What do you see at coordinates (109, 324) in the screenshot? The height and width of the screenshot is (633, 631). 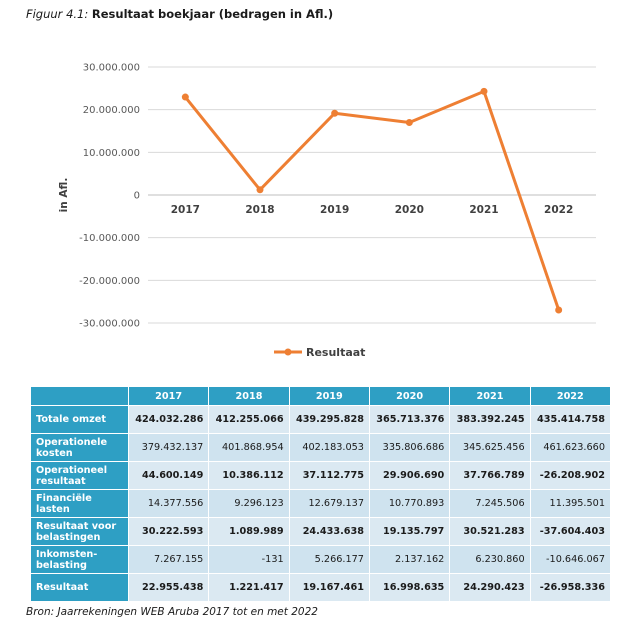 I see `y-tick-label: -30.000.000` at bounding box center [109, 324].